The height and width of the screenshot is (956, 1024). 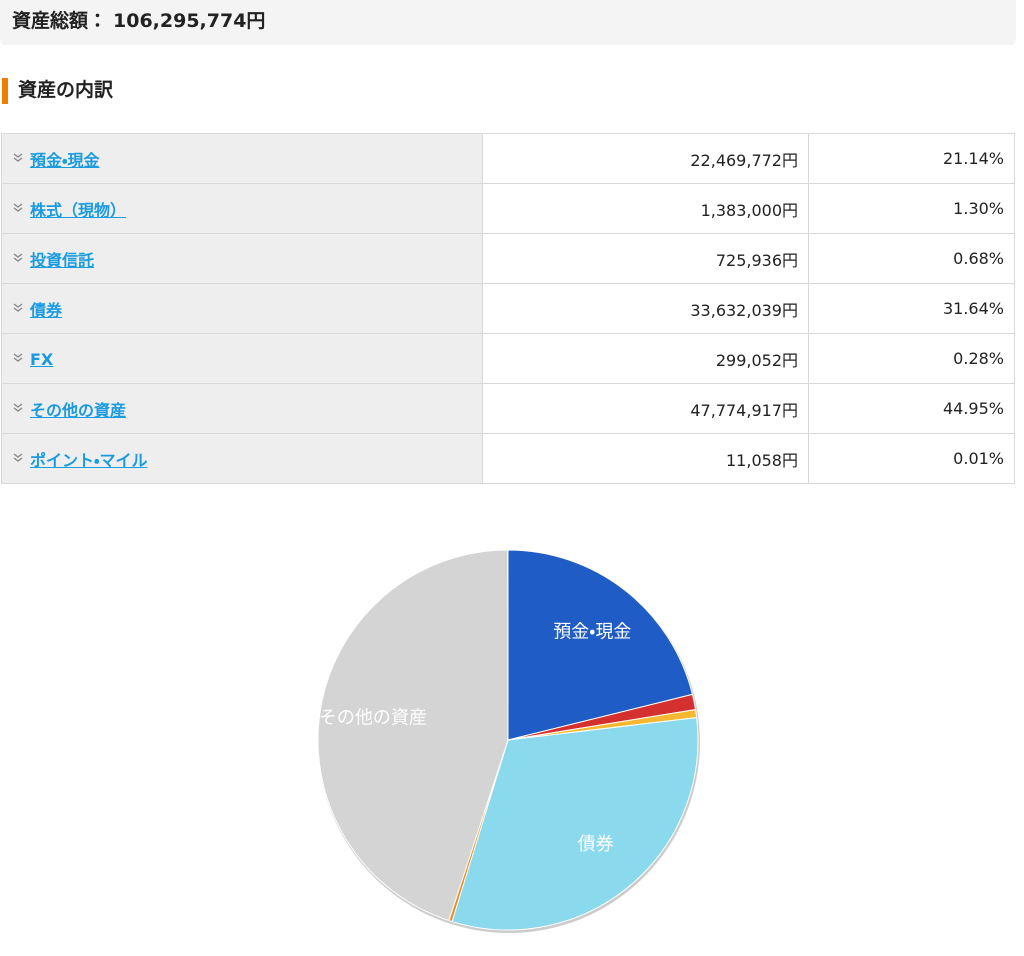 What do you see at coordinates (645, 258) in the screenshot?
I see `amount-cell: 725,936円` at bounding box center [645, 258].